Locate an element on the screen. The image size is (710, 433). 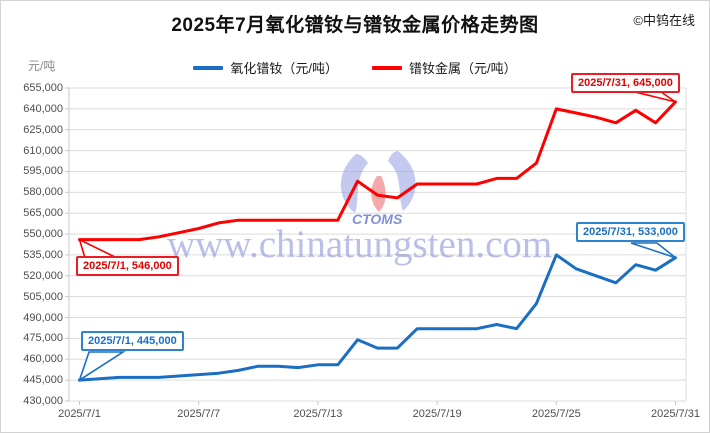
y-tick-label: 520,000 is located at coordinates (43, 275).